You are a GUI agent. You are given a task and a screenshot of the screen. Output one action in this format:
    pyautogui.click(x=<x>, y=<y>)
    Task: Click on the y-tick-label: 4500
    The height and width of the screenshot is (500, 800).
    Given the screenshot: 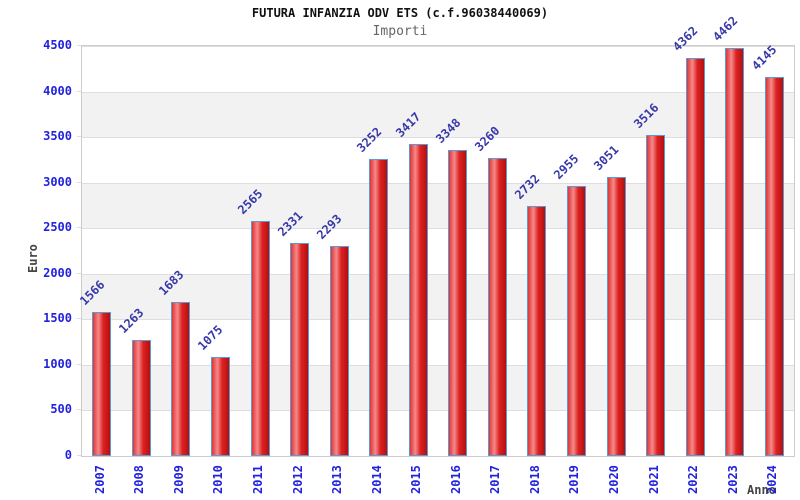 What is the action you would take?
    pyautogui.click(x=57, y=45)
    